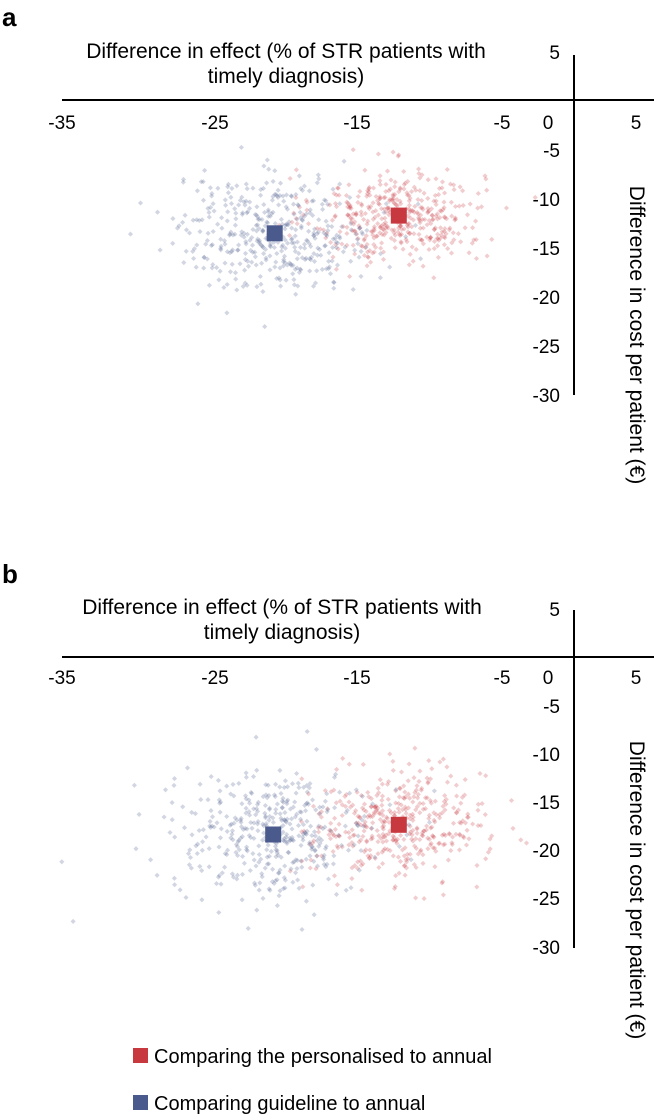 This screenshot has height=1120, width=654. I want to click on y-axis-title: Difference in cost per patient (€), so click(636, 335).